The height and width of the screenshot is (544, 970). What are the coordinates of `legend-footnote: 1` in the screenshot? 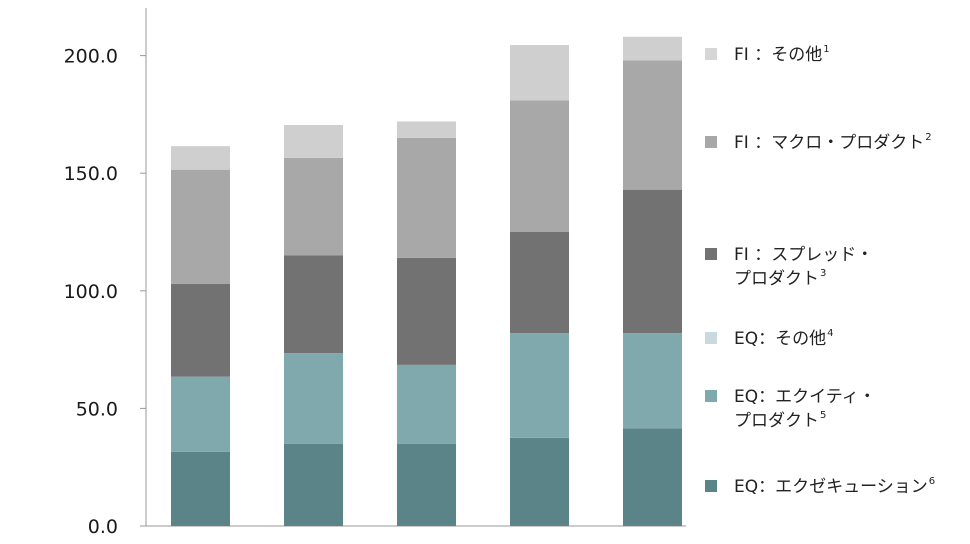 It's located at (826, 49).